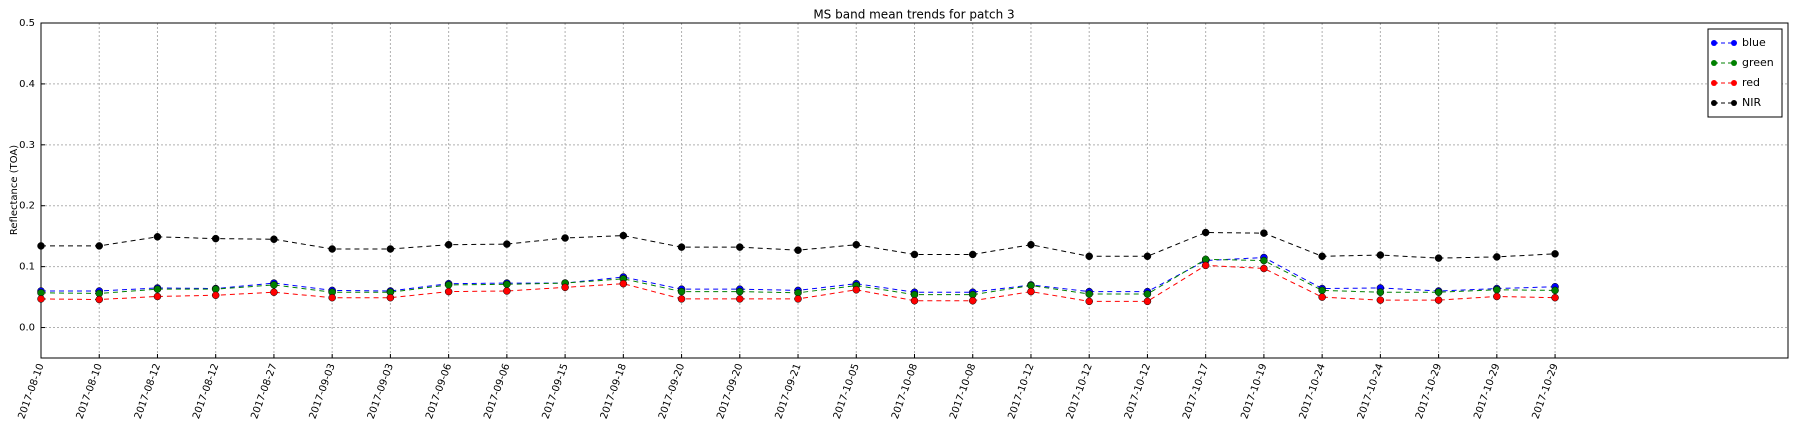 This screenshot has width=1800, height=432. I want to click on x-tick-label: 2017-09-21, so click(788, 391).